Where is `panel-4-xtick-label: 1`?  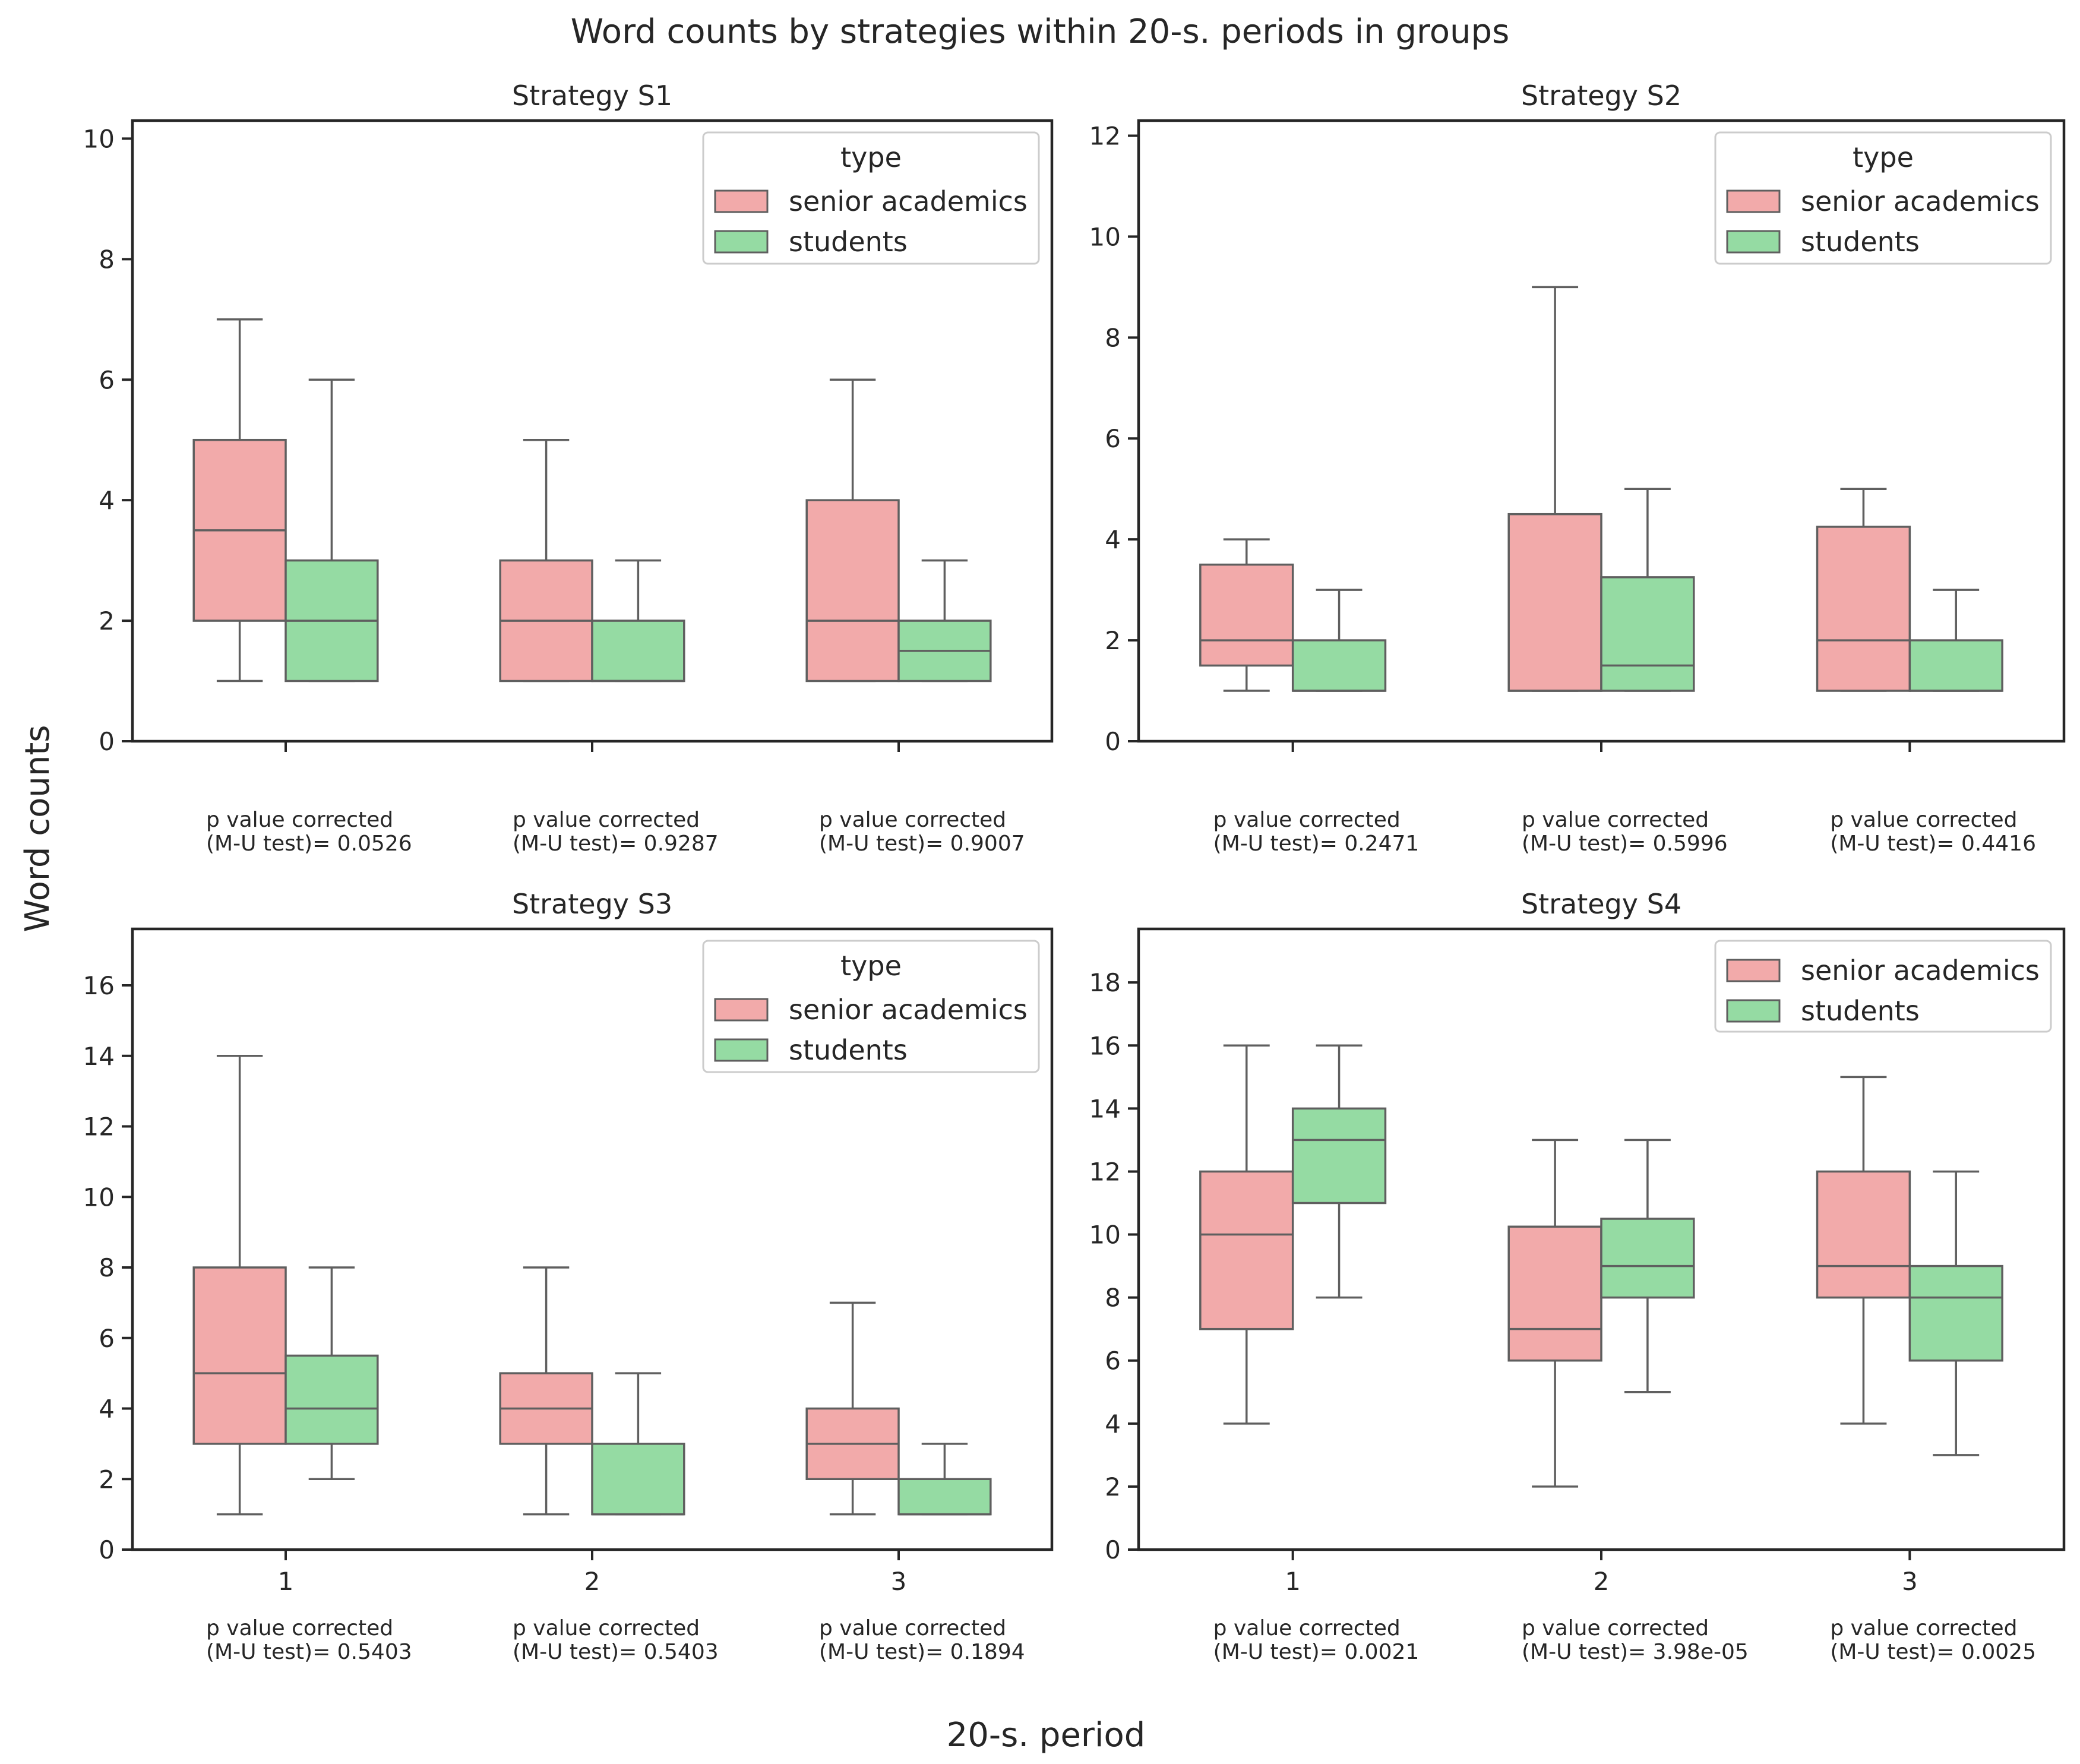 panel-4-xtick-label: 1 is located at coordinates (1293, 1581).